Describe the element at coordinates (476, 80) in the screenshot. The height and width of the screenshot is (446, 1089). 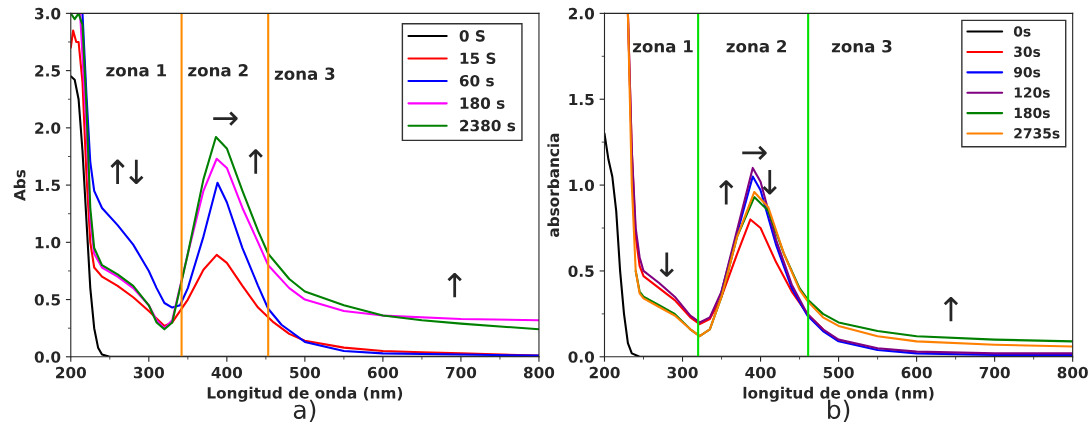
I see `legend-label: 60 s` at that location.